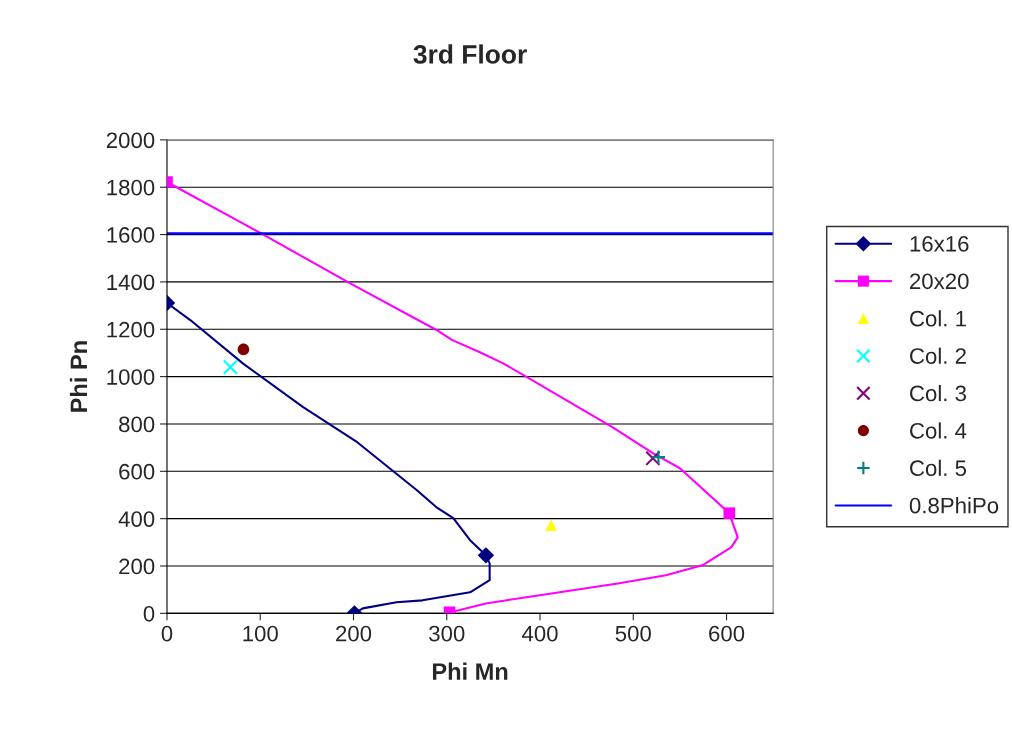 The height and width of the screenshot is (748, 1012). Describe the element at coordinates (954, 505) in the screenshot. I see `legend-label: 0.8PhiPo` at that location.